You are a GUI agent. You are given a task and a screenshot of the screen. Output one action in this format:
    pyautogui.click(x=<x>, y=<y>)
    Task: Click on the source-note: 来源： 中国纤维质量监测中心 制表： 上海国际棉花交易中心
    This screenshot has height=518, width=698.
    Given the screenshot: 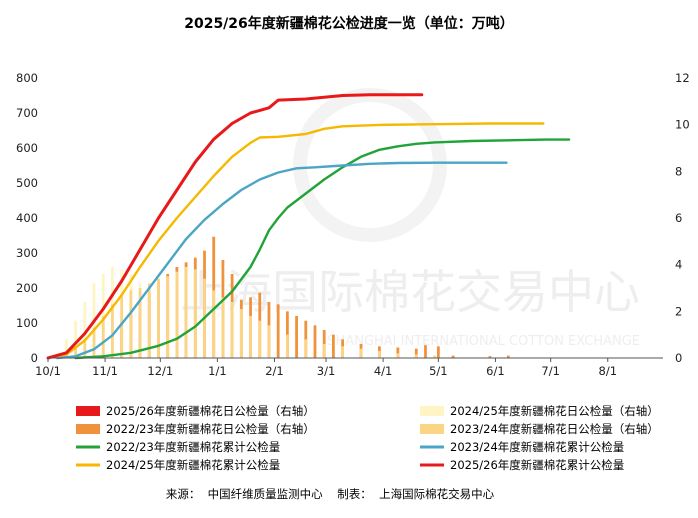 What is the action you would take?
    pyautogui.click(x=330, y=494)
    